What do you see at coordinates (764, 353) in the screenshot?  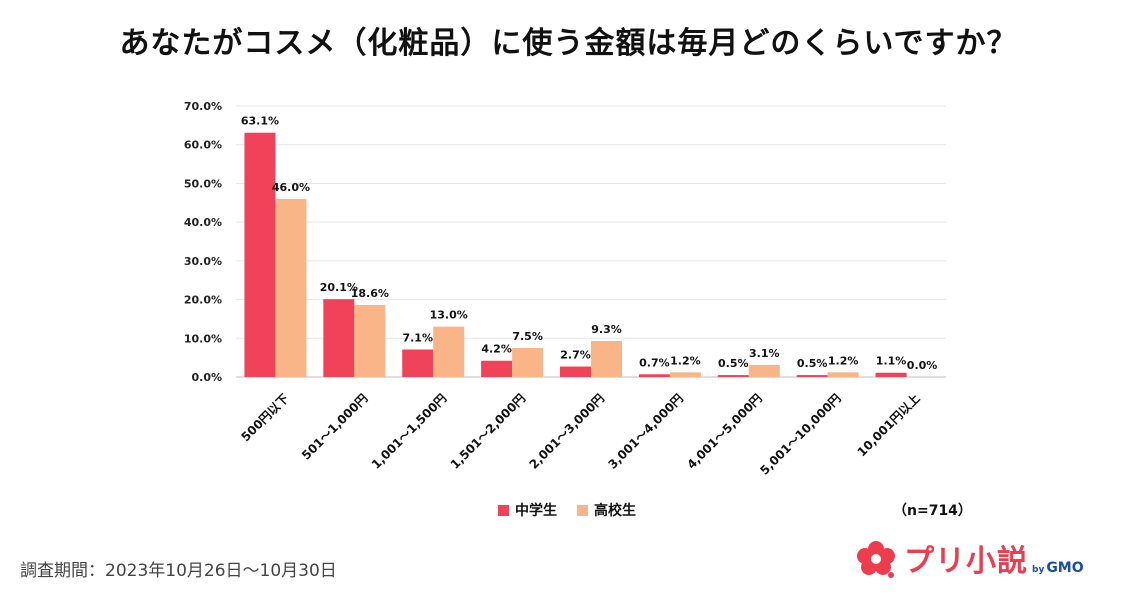 I see `data-label: 3.1%` at bounding box center [764, 353].